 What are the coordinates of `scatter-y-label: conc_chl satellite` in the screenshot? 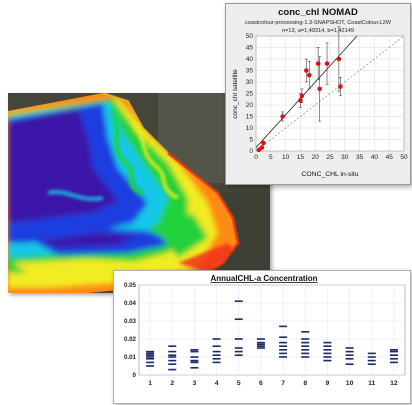 It's located at (235, 94).